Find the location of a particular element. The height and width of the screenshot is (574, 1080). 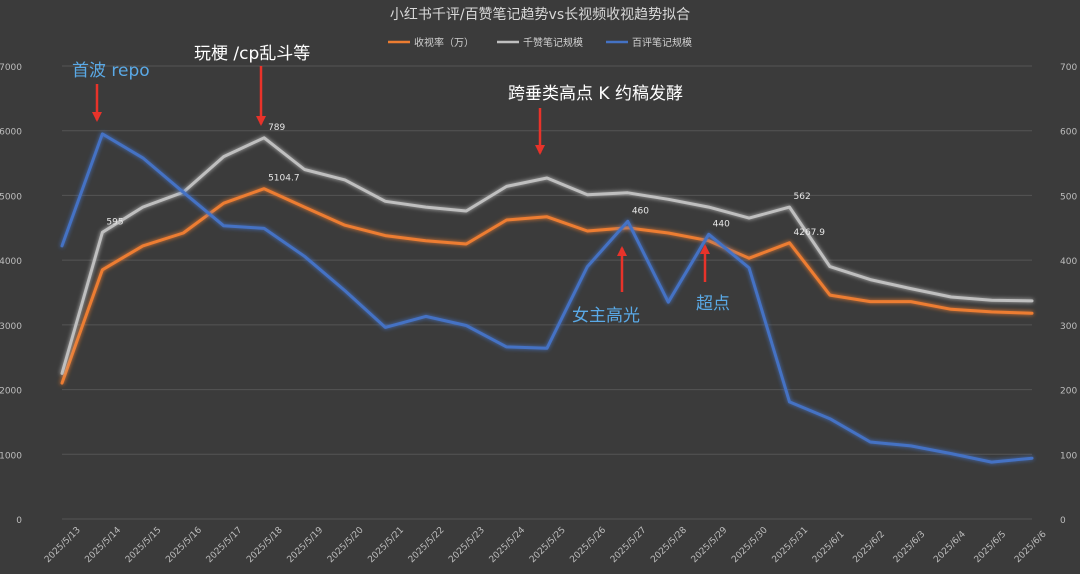

x-axis-tick-label: 2025/5/30 is located at coordinates (750, 545).